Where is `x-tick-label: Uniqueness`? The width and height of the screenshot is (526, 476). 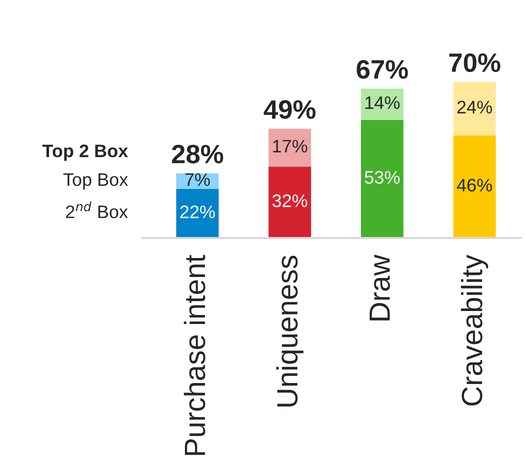
x-tick-label: Uniqueness is located at coordinates (290, 331).